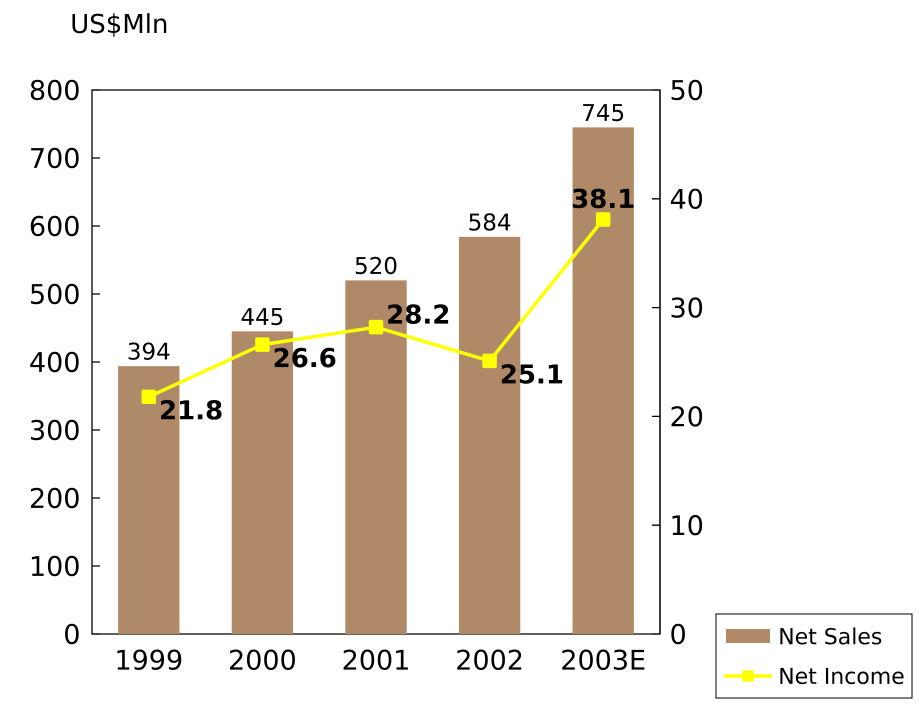 This screenshot has width=920, height=704. Describe the element at coordinates (55, 158) in the screenshot. I see `y-tick-label: 700` at that location.